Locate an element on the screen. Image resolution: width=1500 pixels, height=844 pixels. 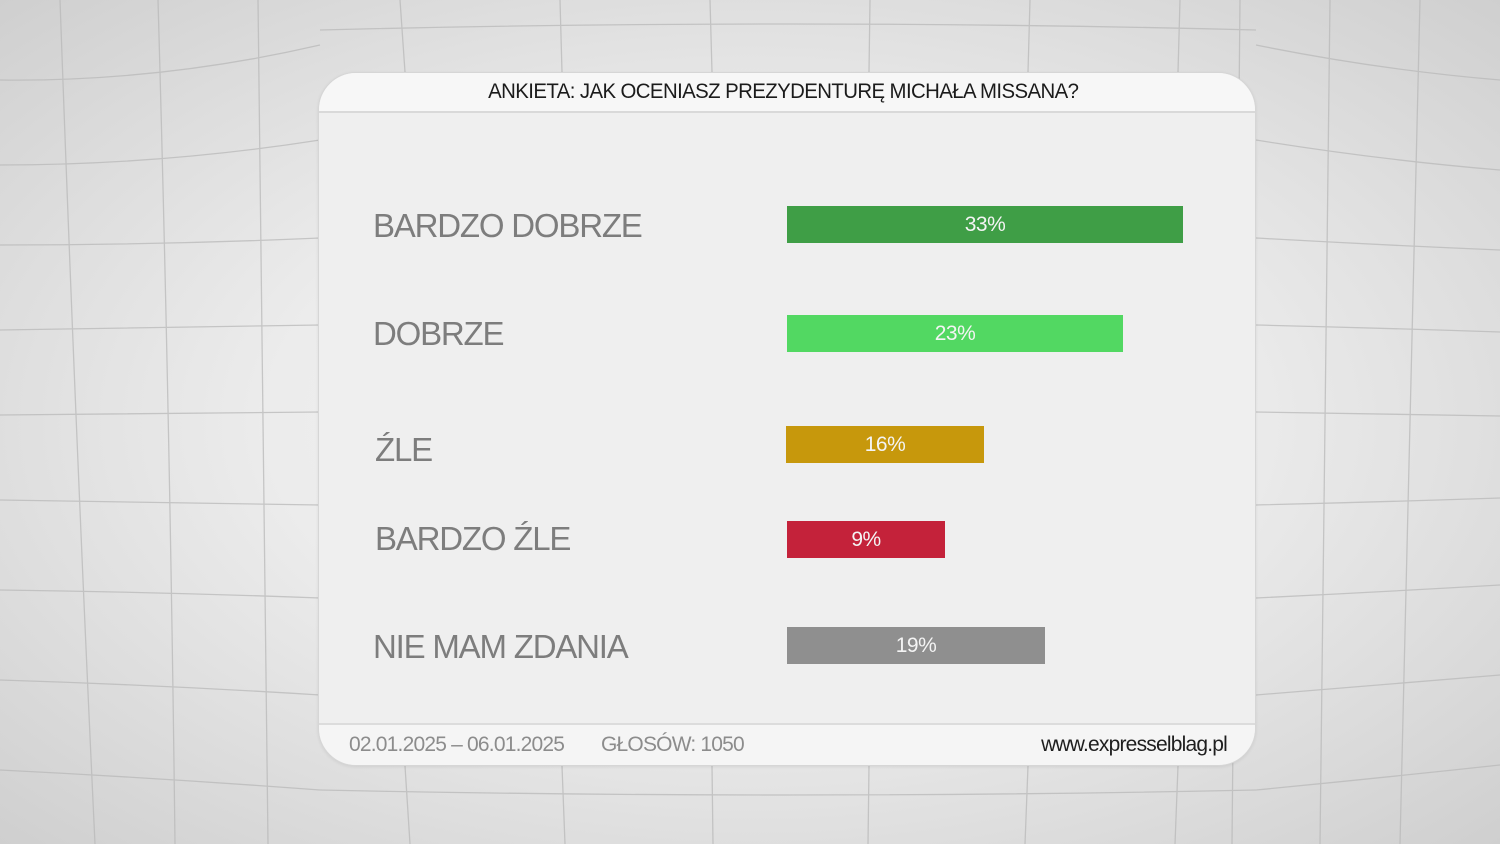
bar-bardzo-zle: 9% is located at coordinates (866, 539).